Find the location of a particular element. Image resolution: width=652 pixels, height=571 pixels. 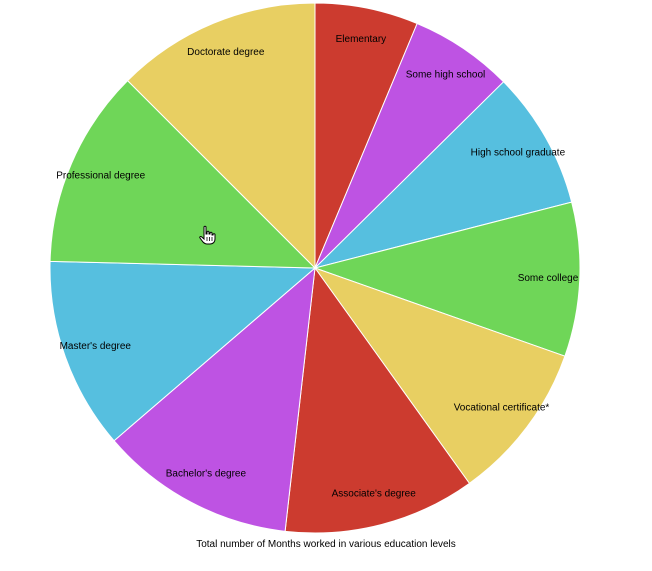

slice-label: Some college is located at coordinates (548, 278).